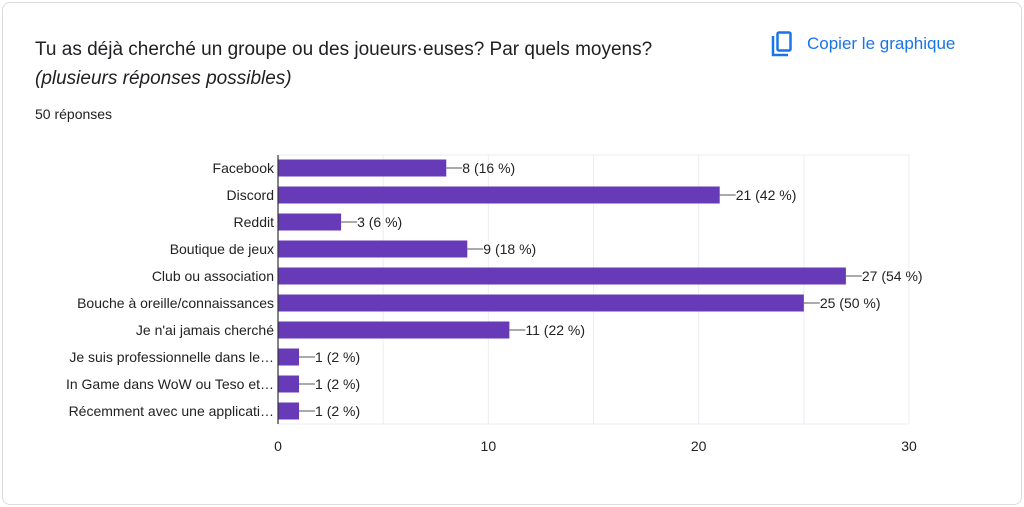  I want to click on data-label: 27 (54 %), so click(892, 276).